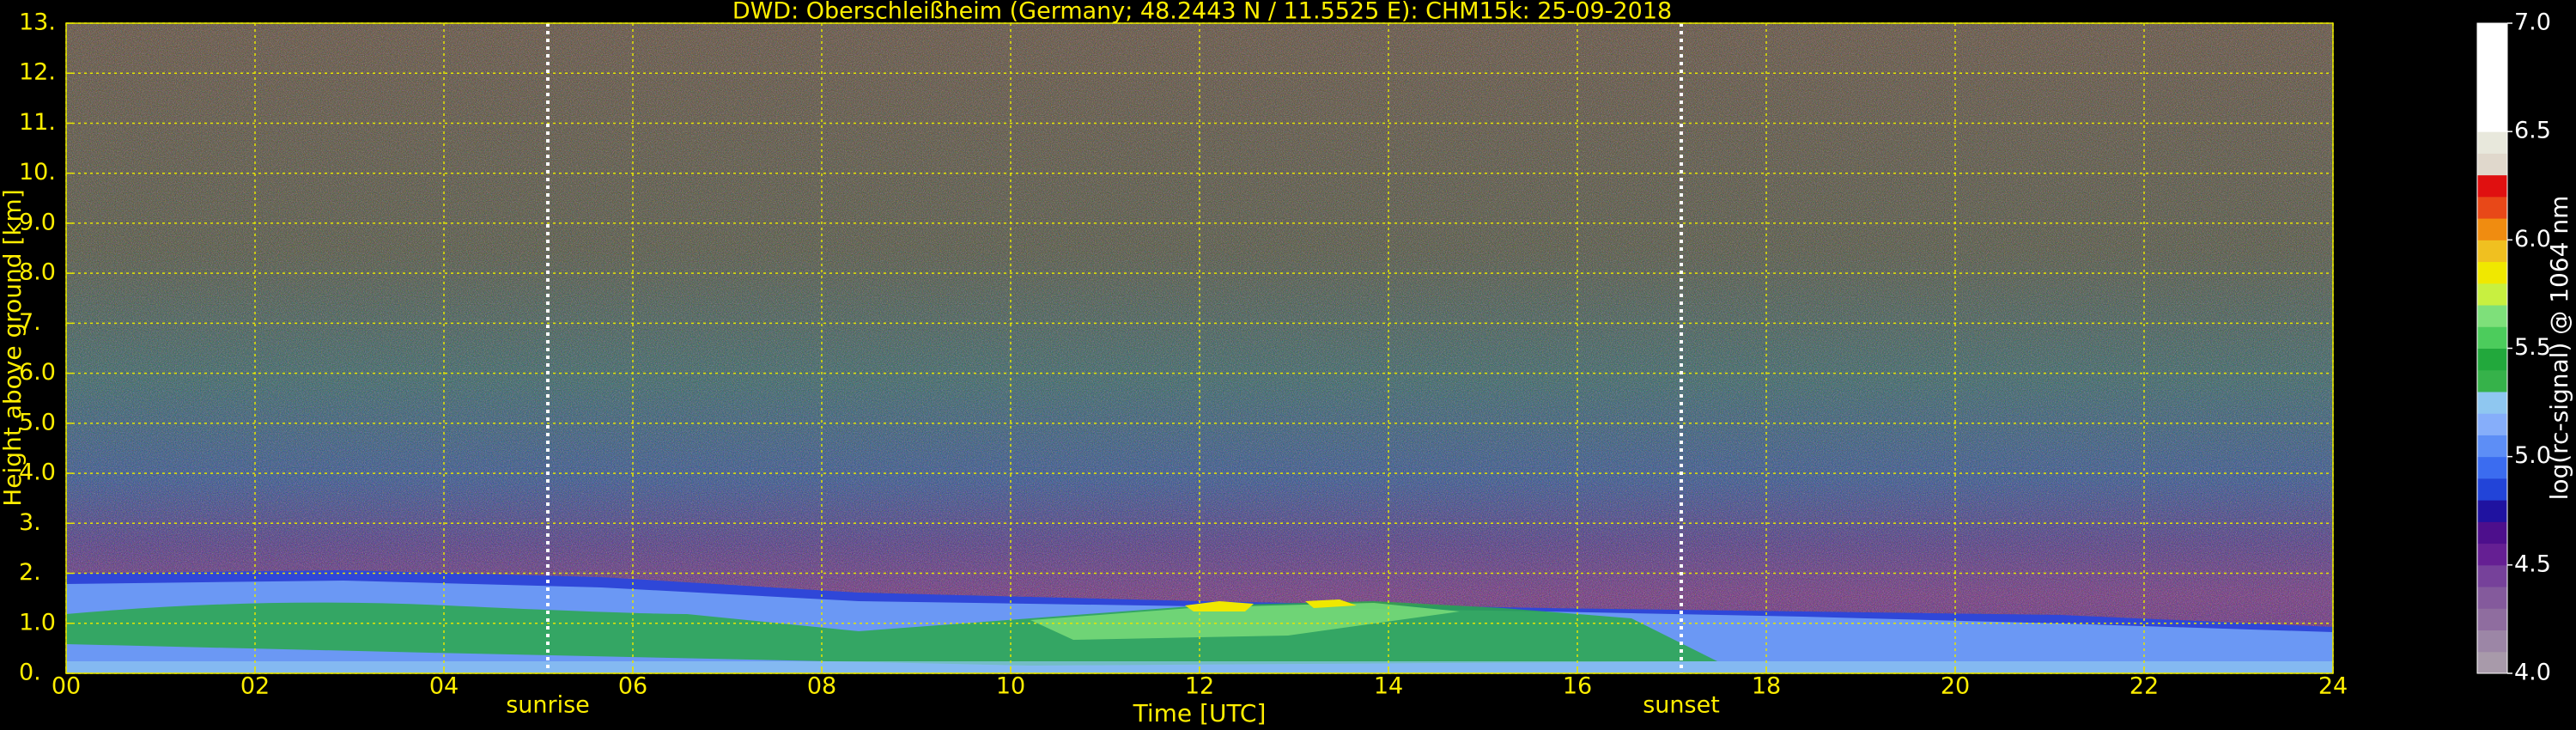 The width and height of the screenshot is (2576, 730). Describe the element at coordinates (2532, 455) in the screenshot. I see `colorbar-tick-label: 5.0` at that location.